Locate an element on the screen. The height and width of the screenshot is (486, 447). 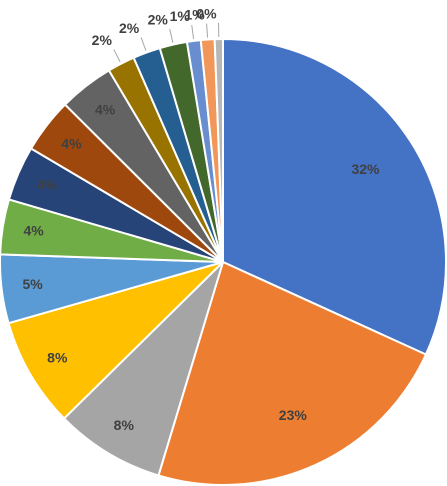
data-label: 0% is located at coordinates (206, 14).